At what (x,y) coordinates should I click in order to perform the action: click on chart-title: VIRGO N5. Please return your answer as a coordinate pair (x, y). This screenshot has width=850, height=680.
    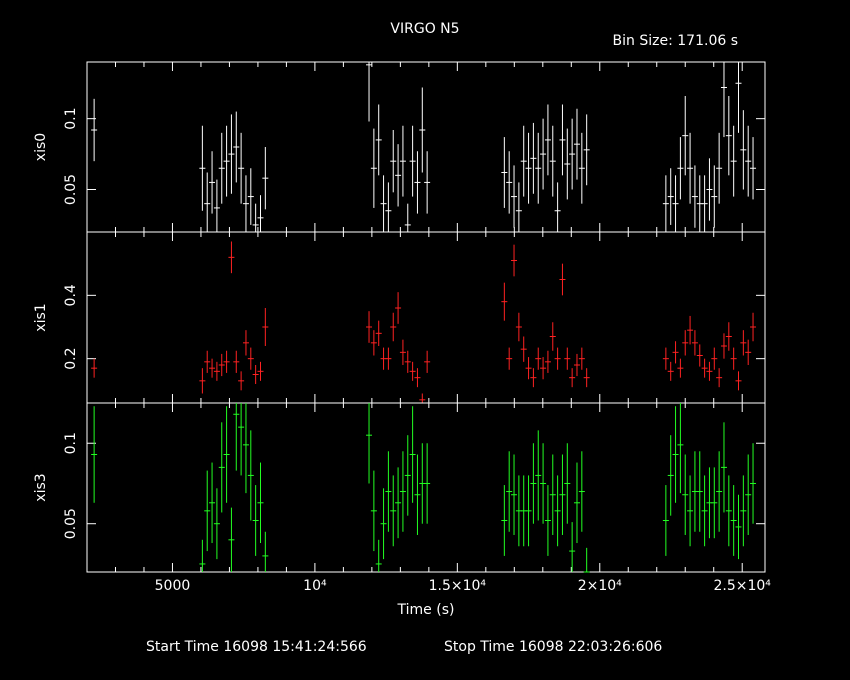
    Looking at the image, I should click on (424, 29).